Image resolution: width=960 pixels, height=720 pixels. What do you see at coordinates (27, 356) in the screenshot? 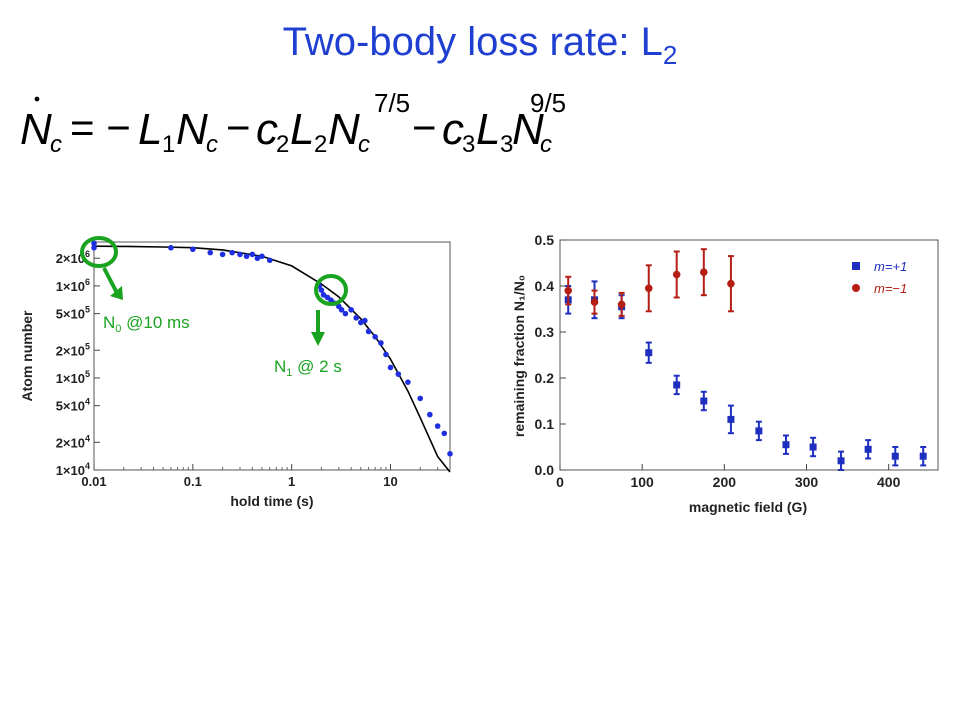
I see `left-y-axis-label: Atom number` at bounding box center [27, 356].